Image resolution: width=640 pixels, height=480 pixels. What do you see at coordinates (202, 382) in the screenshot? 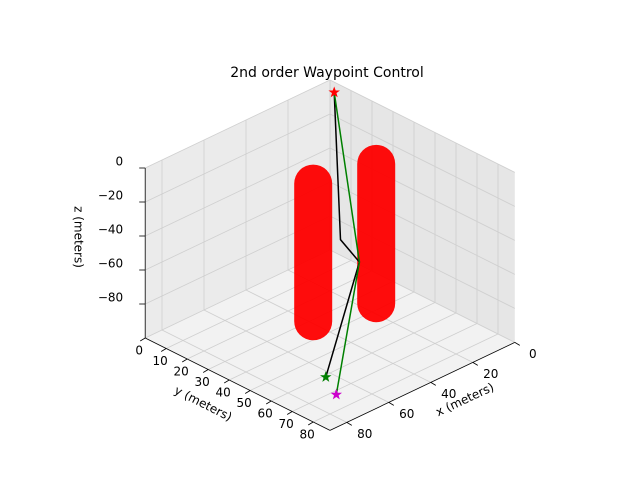
I see `y-tick-label: 30` at bounding box center [202, 382].